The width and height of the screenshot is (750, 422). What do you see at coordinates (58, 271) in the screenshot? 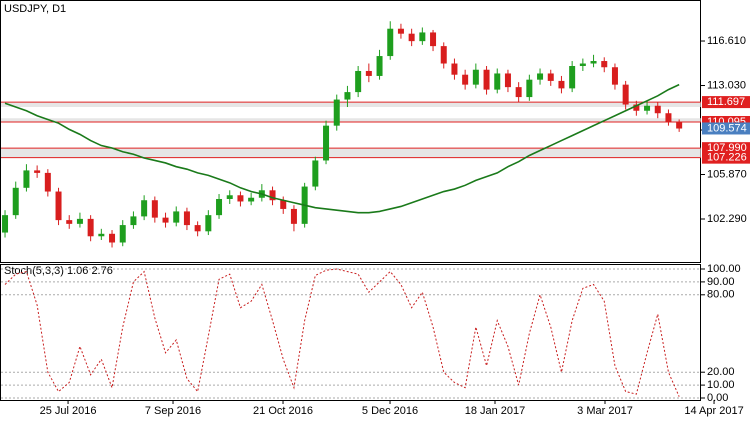
I see `indicator-title: Stoch(5,3,3) 1.06 2.76` at bounding box center [58, 271].